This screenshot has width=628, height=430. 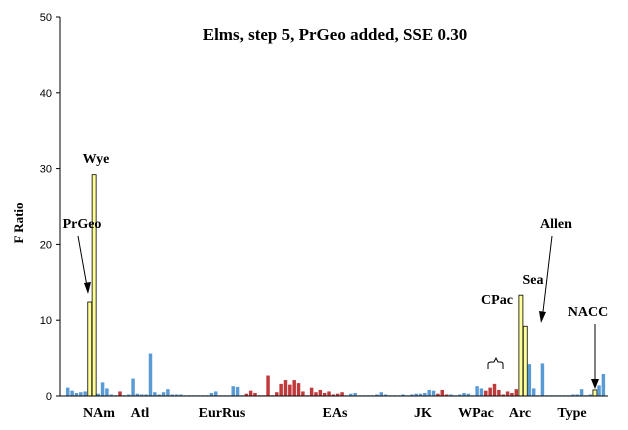 I want to click on arrow-prgeo, so click(x=83, y=264).